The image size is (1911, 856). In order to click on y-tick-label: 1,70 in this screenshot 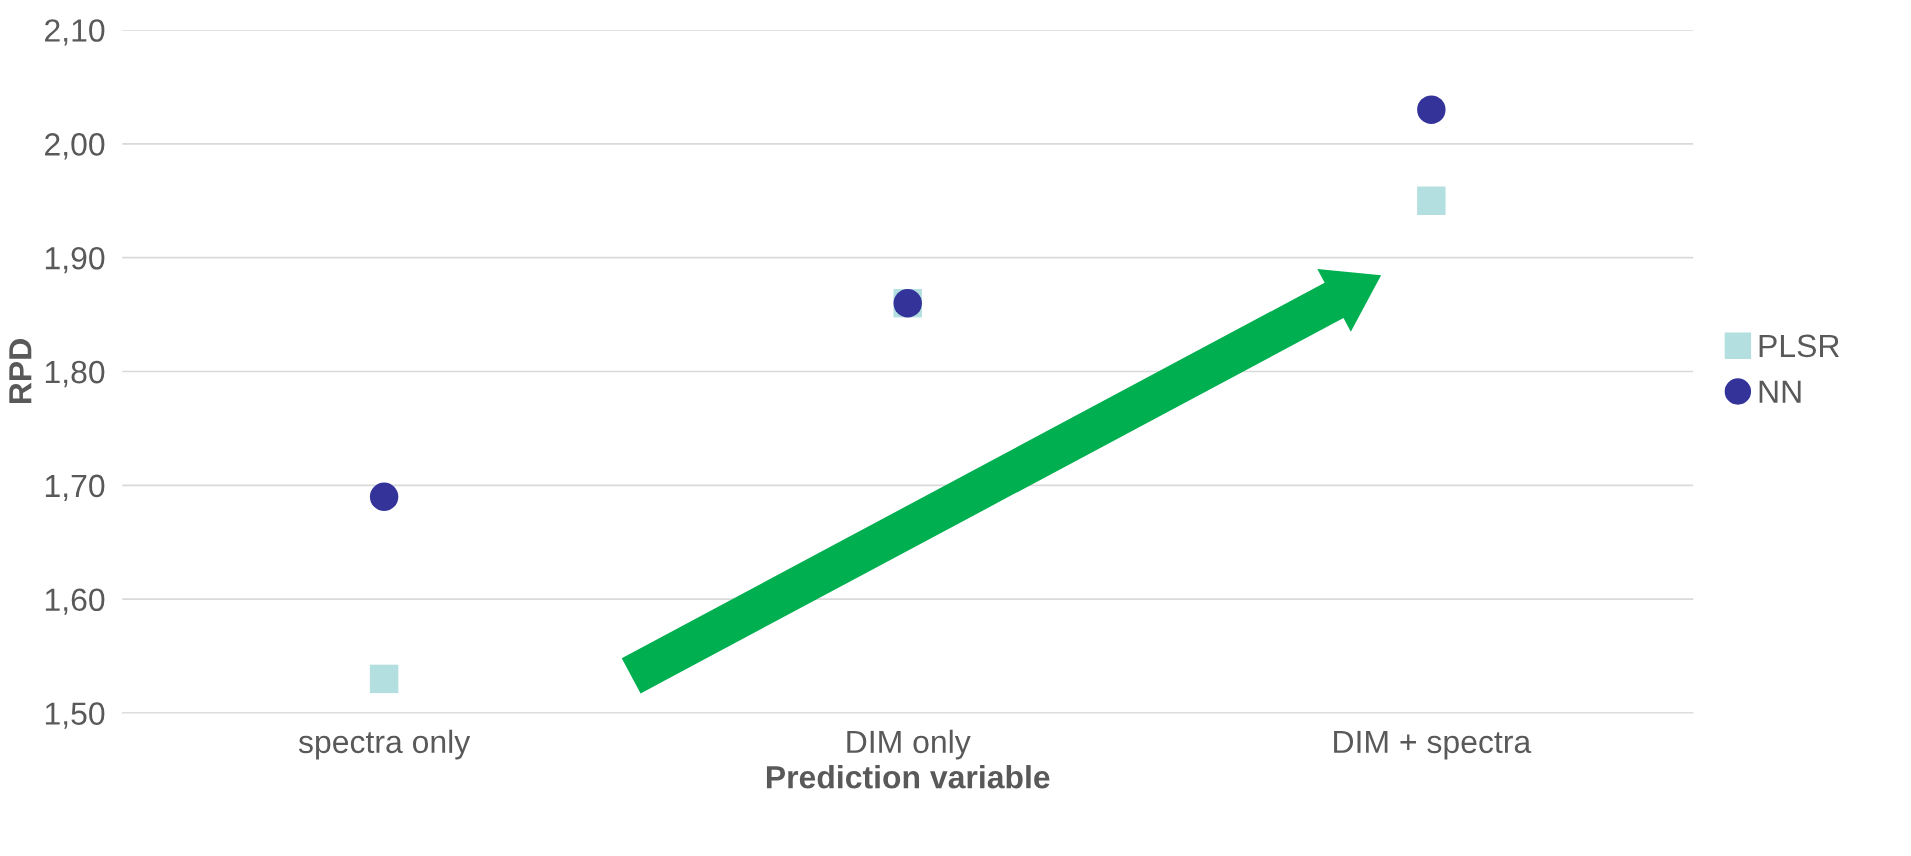, I will do `click(75, 488)`.